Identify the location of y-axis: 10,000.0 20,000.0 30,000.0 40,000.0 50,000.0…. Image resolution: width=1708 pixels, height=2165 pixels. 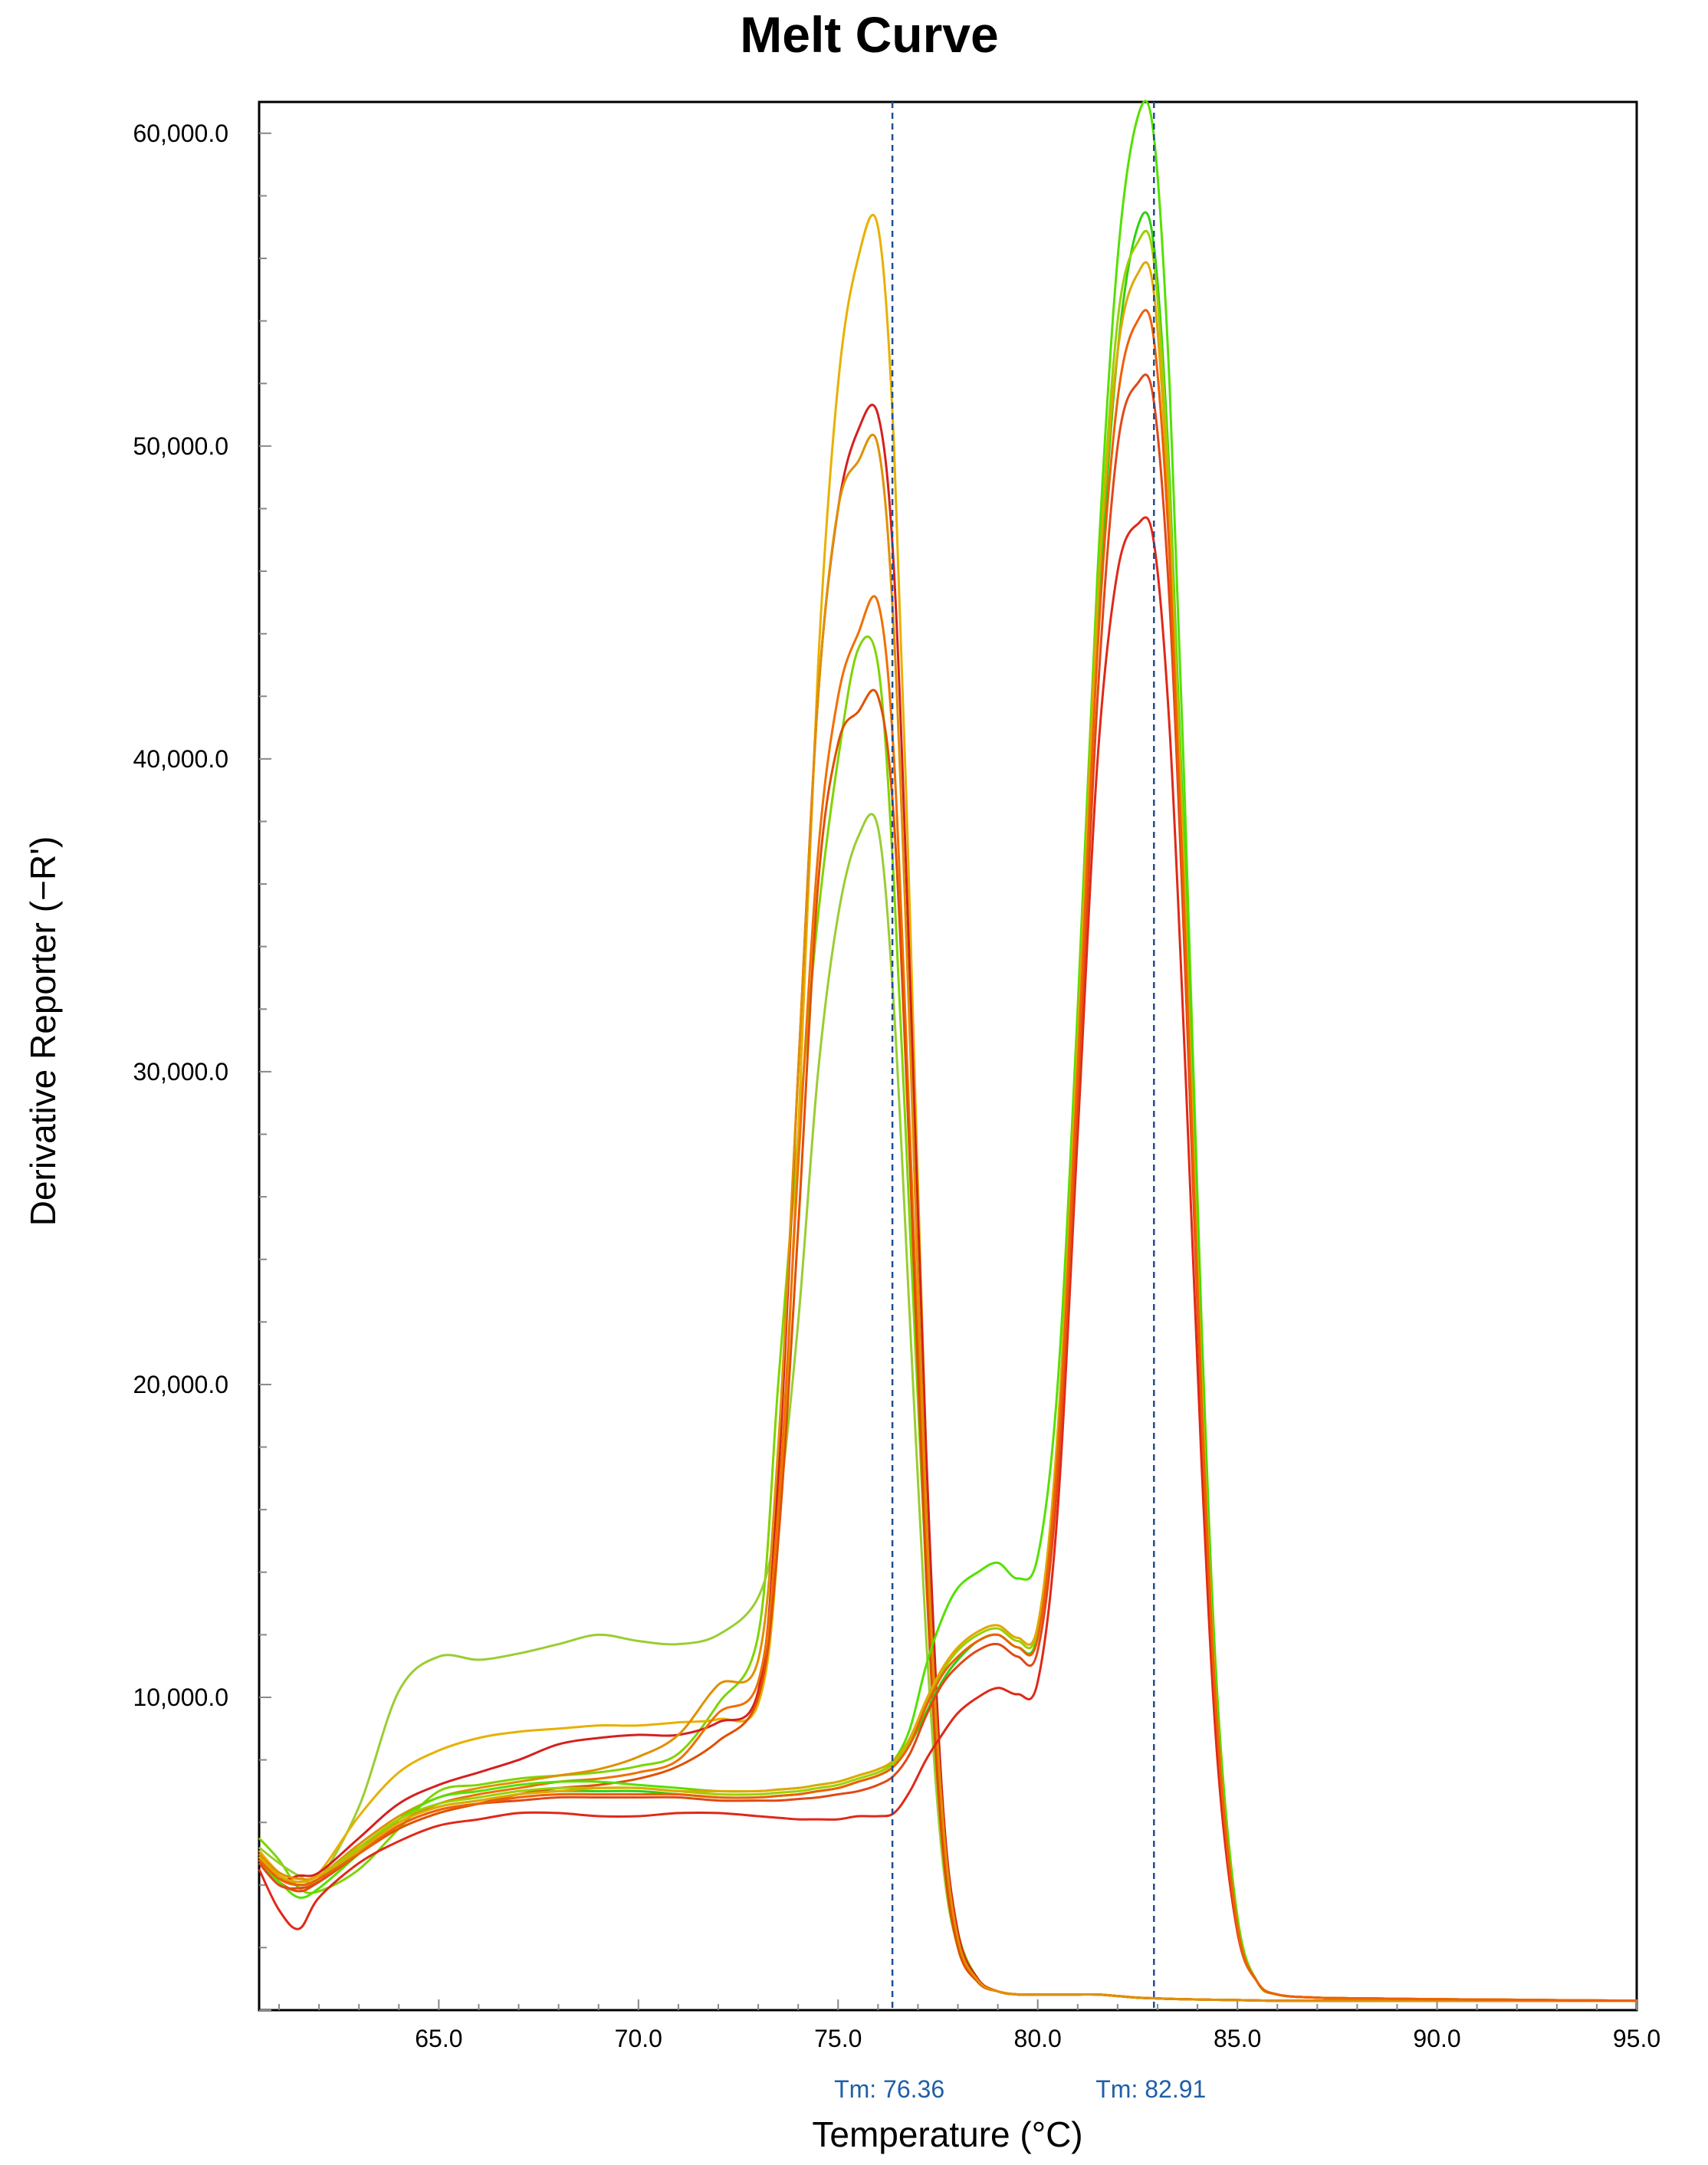
(202, 1065).